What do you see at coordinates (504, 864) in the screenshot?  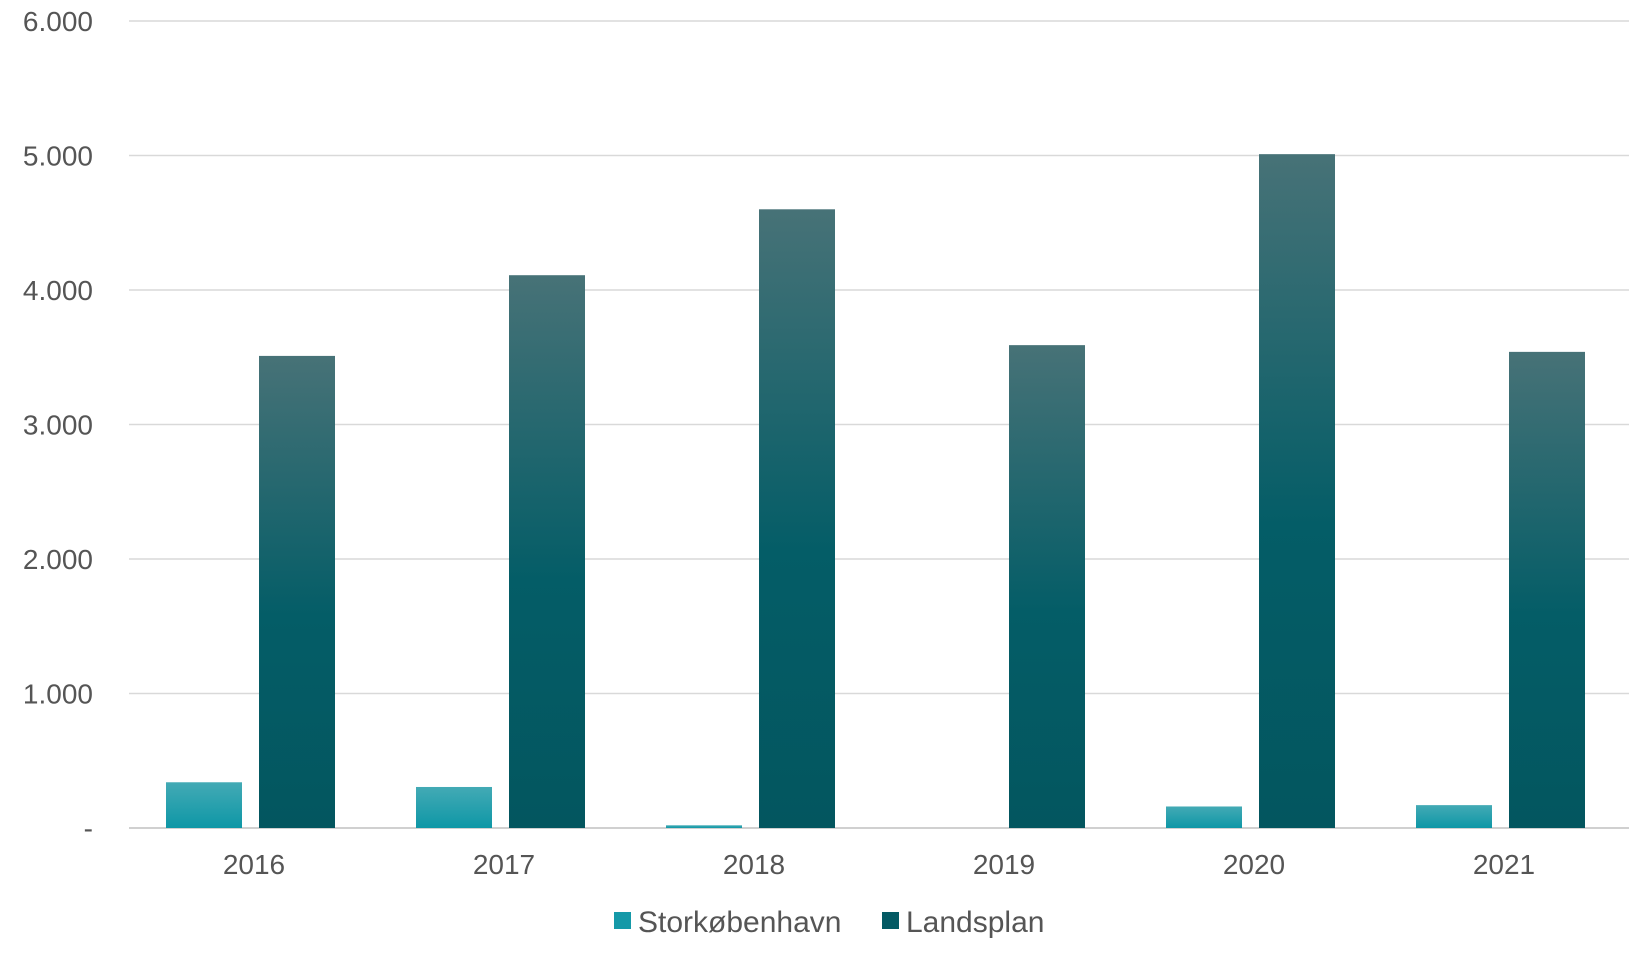 I see `x-tick-label-2017: 2017` at bounding box center [504, 864].